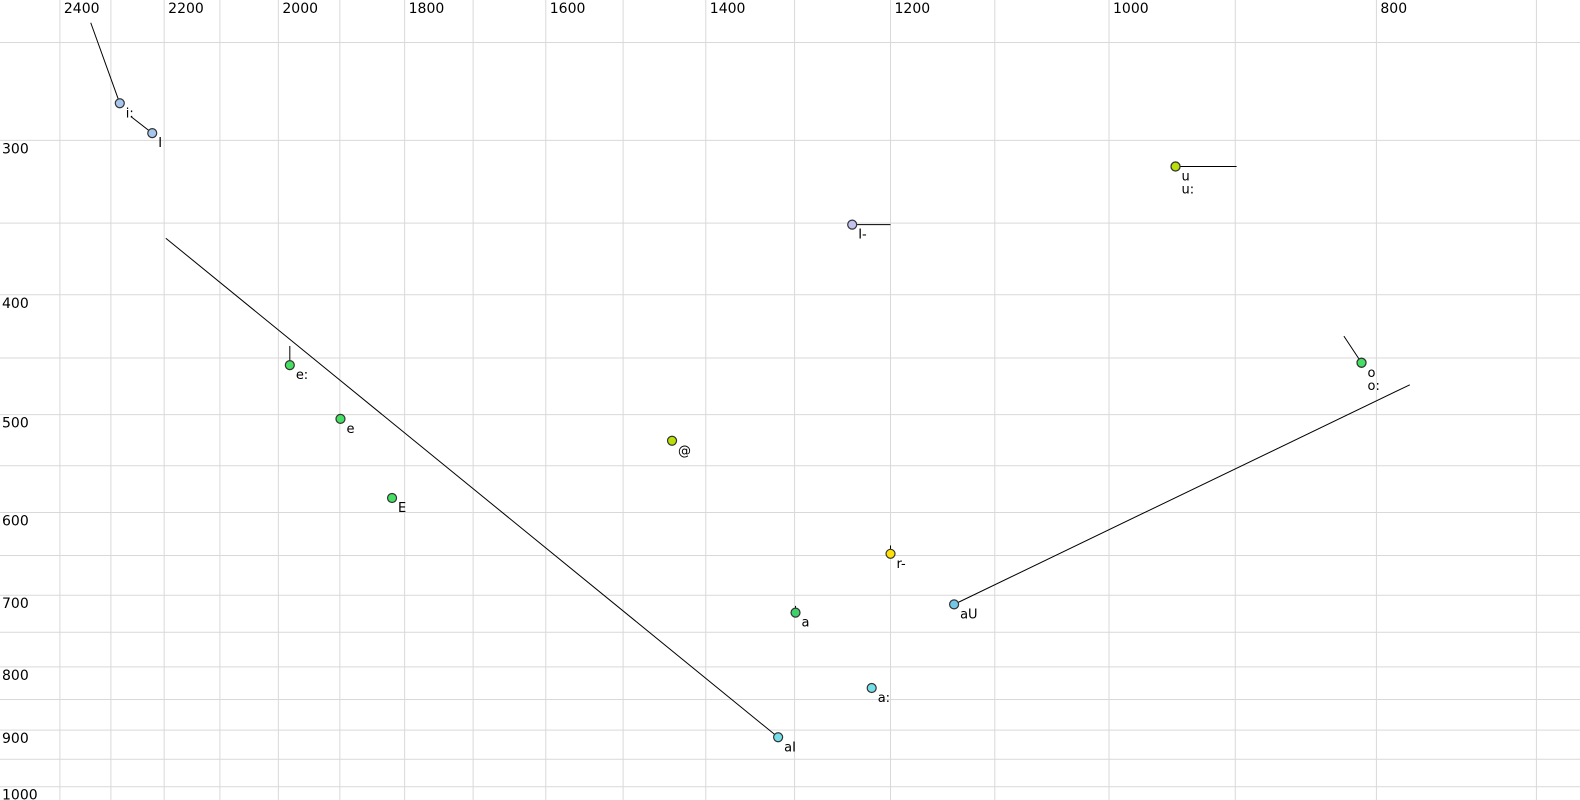 The height and width of the screenshot is (800, 1580). What do you see at coordinates (15, 739) in the screenshot?
I see `y-axis-tick-label: 900` at bounding box center [15, 739].